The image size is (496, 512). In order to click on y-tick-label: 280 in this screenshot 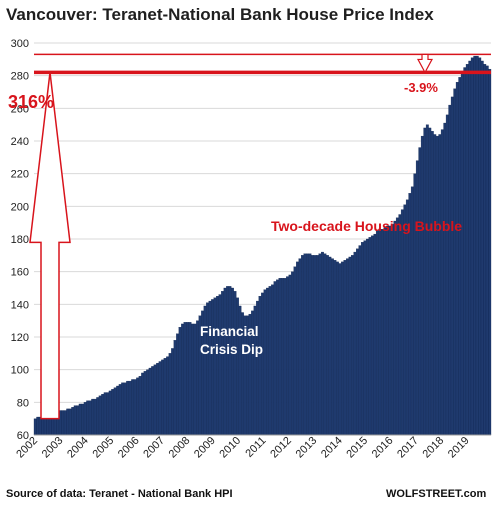, I will do `click(20, 77)`.